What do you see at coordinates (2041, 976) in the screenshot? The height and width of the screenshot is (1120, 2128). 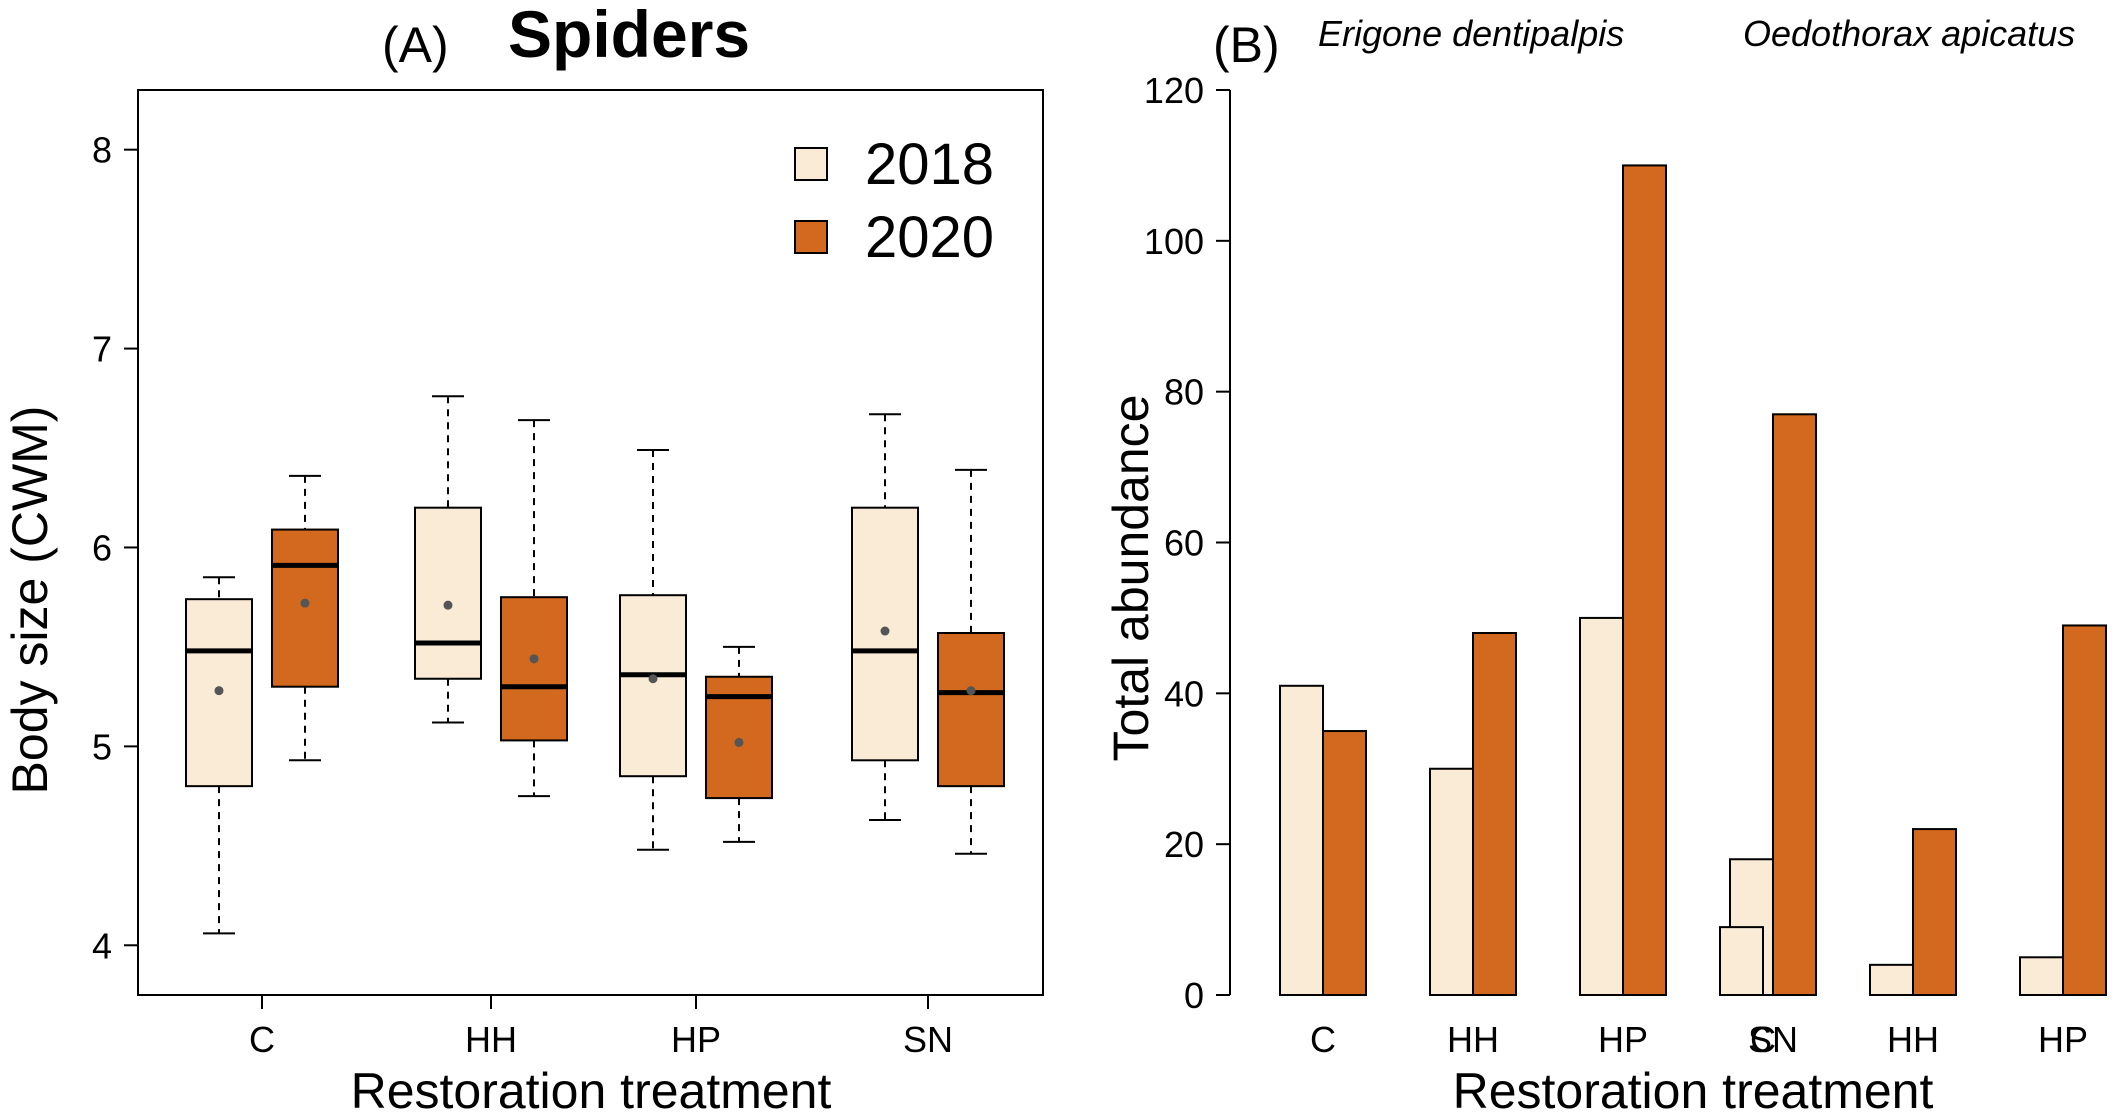 I see `bar-2-2018-HP` at bounding box center [2041, 976].